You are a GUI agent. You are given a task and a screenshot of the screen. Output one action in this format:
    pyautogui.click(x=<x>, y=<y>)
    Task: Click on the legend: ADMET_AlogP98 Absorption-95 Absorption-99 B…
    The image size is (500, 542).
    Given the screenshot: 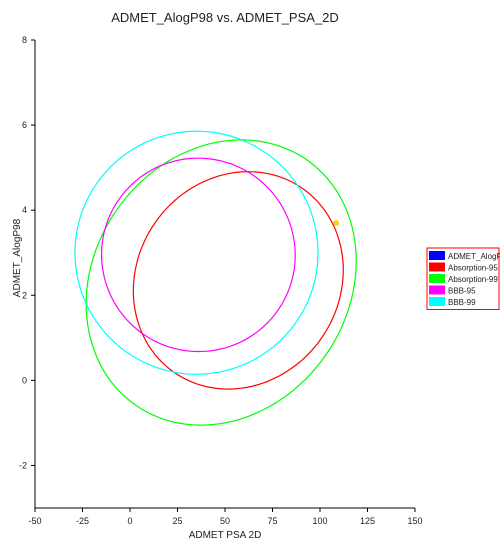 What is the action you would take?
    pyautogui.click(x=463, y=278)
    